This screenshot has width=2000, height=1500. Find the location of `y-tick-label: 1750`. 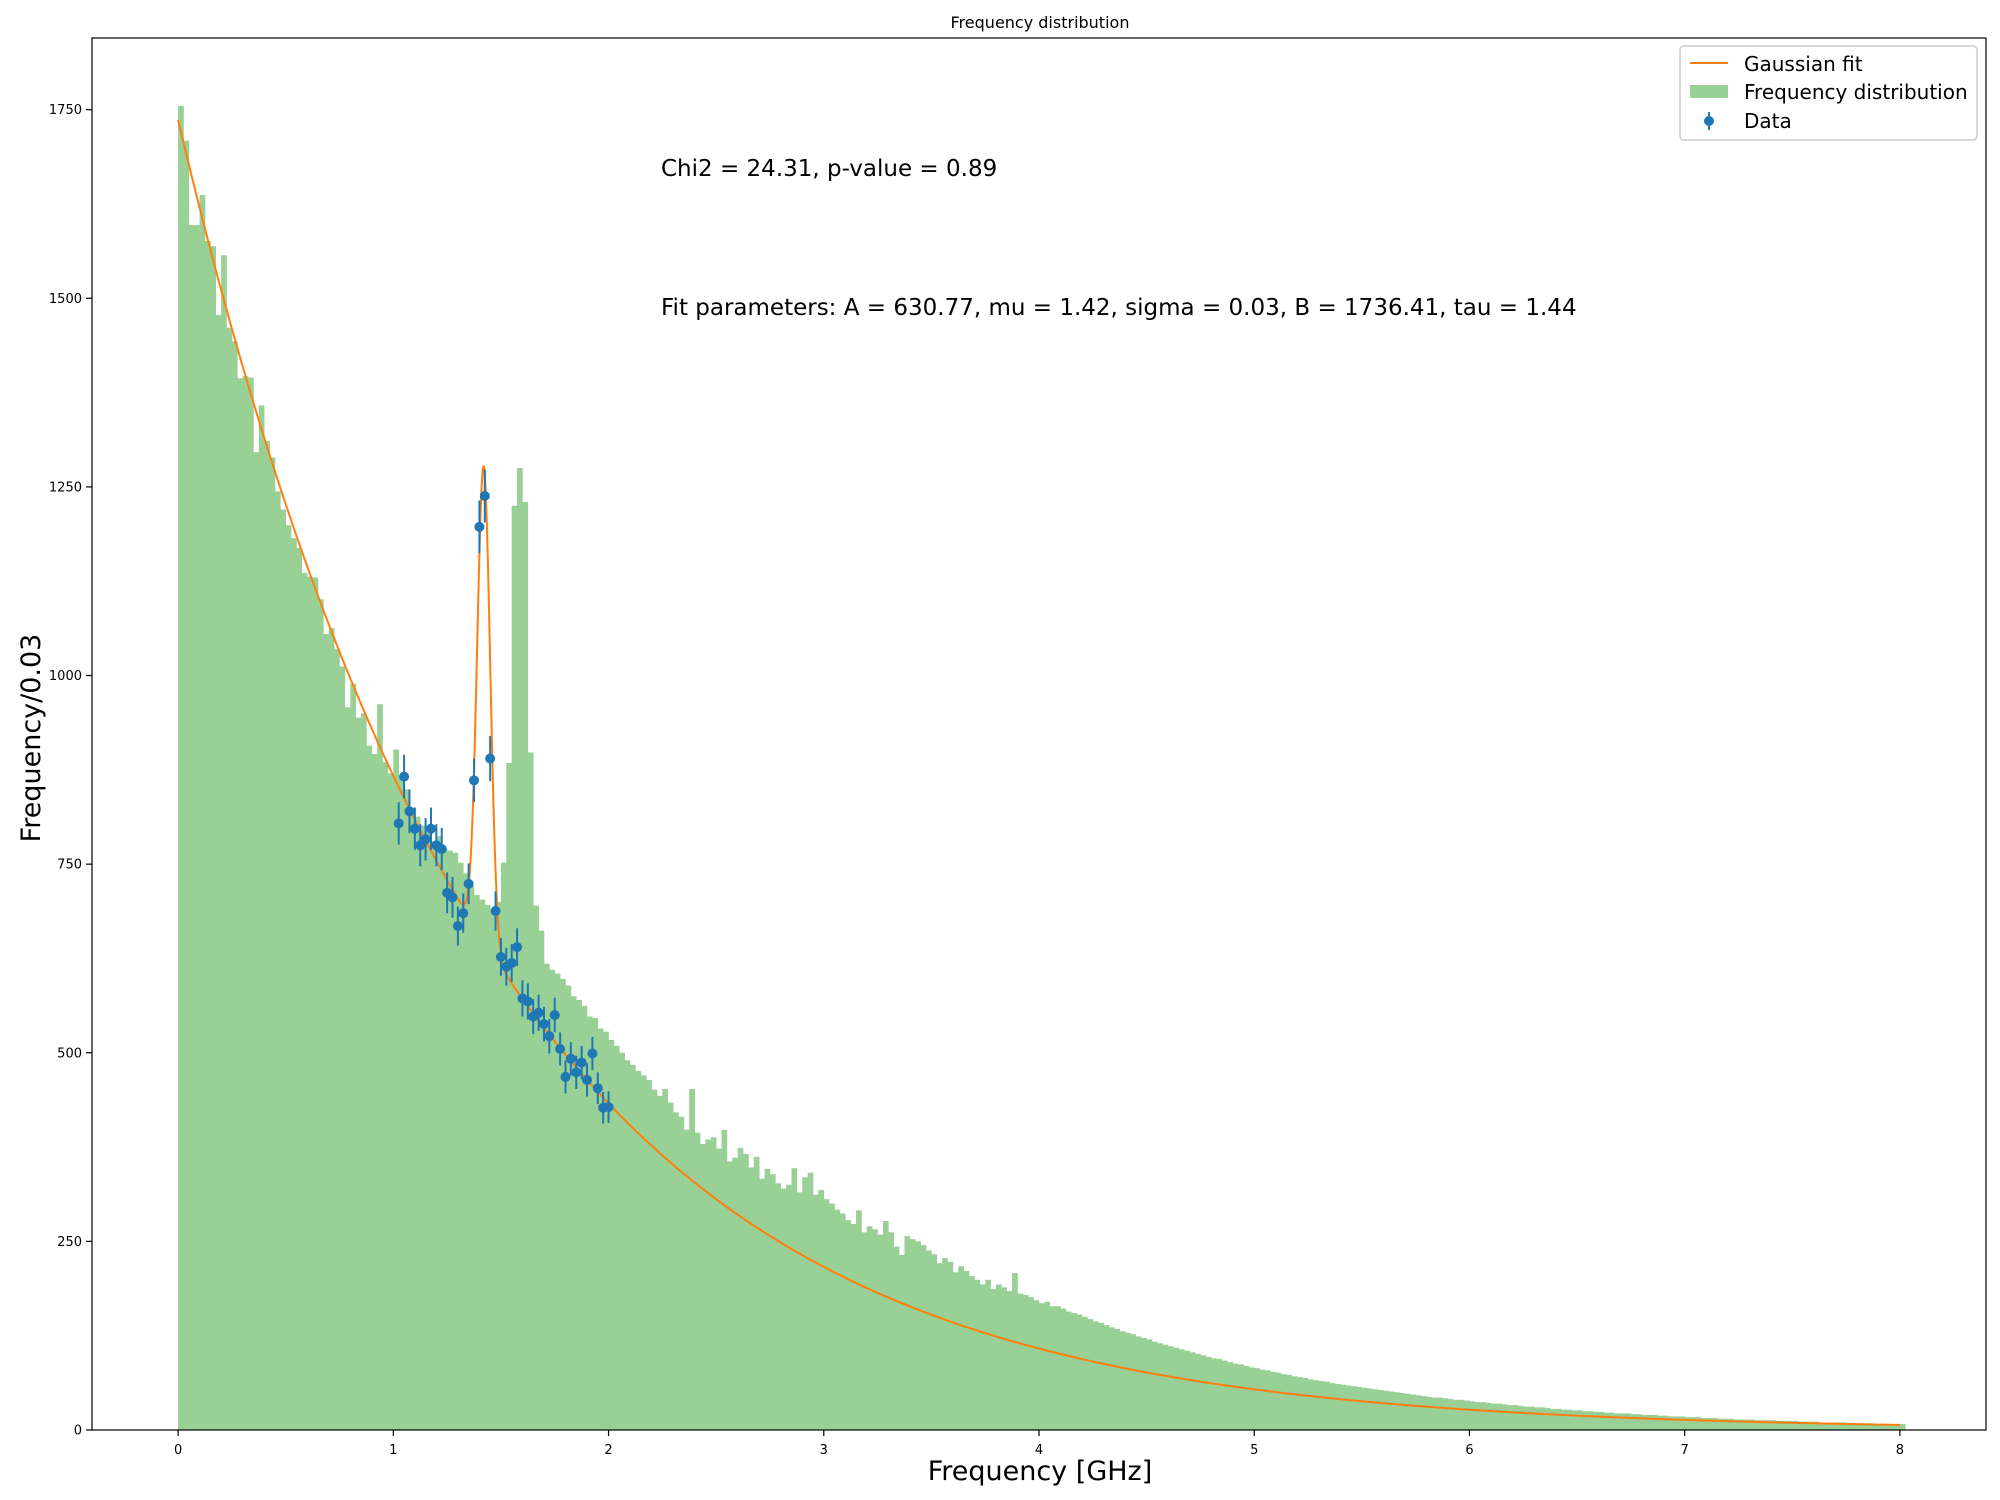

y-tick-label: 1750 is located at coordinates (65, 110).